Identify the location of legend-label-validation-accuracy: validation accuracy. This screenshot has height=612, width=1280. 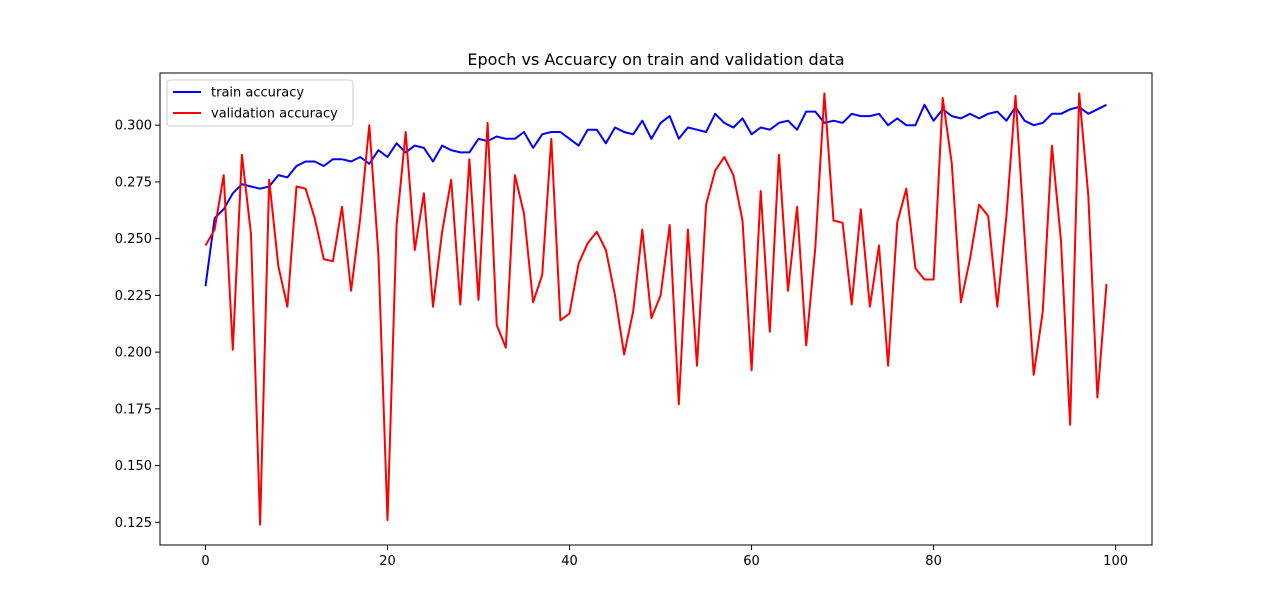
(274, 114).